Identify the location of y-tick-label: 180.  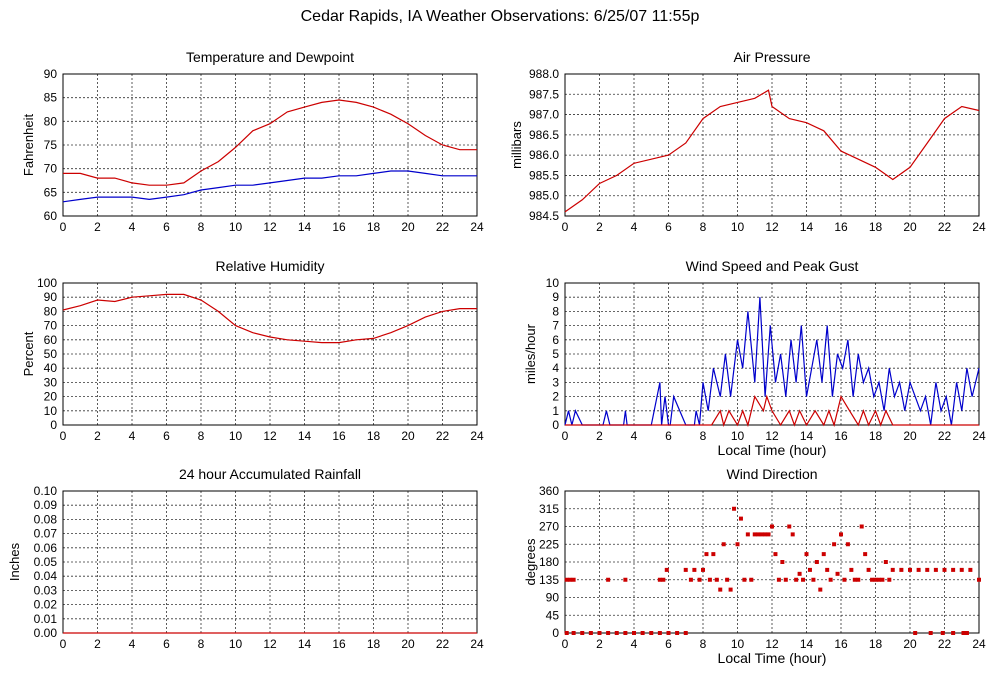
(549, 562).